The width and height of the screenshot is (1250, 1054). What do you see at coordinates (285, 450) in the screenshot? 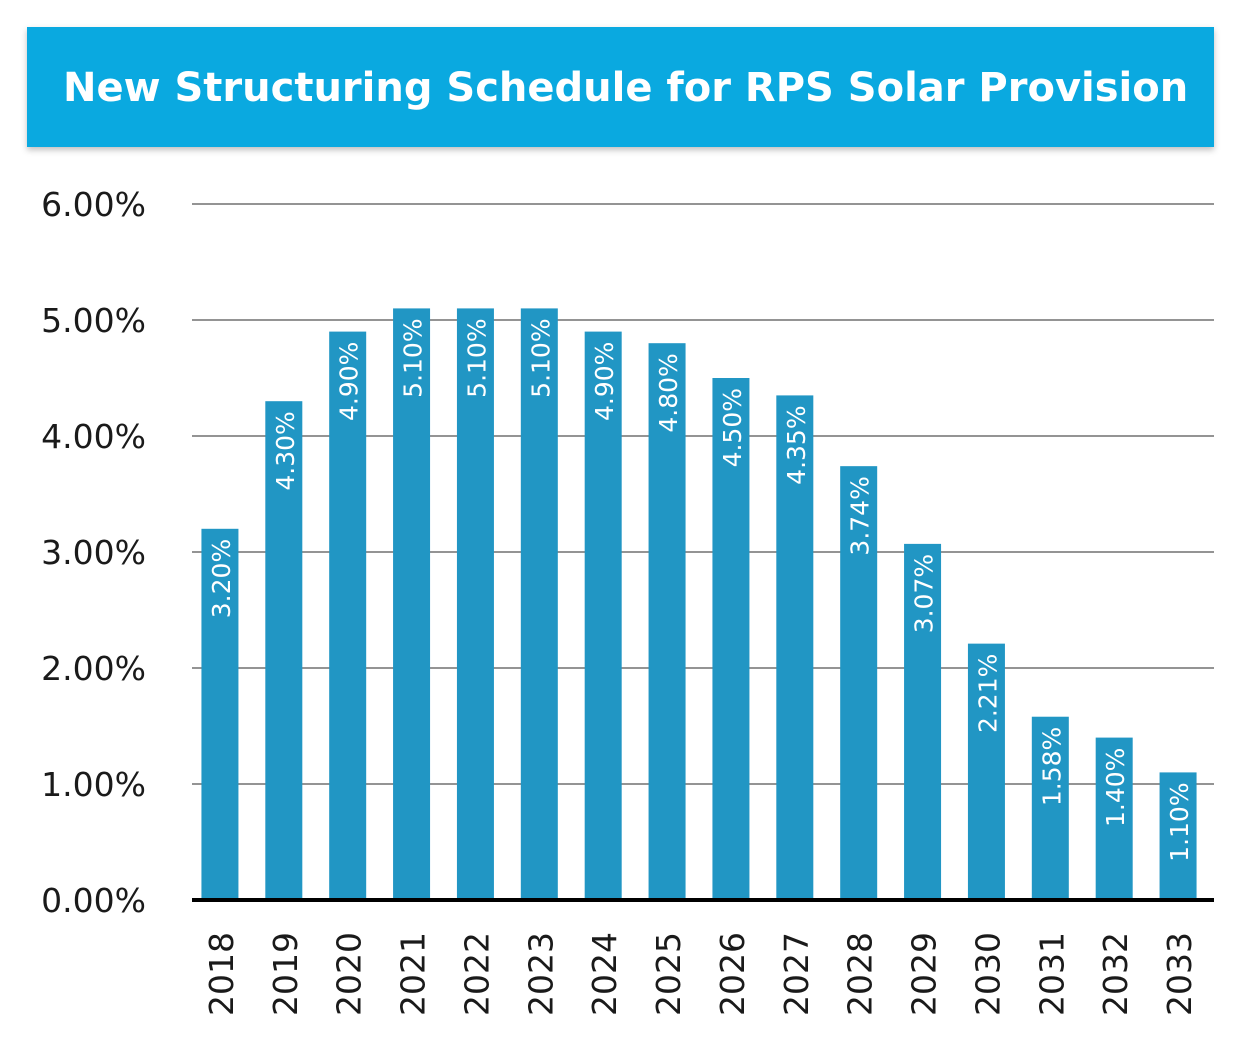
I see `bar-value-label: 4.30%` at bounding box center [285, 450].